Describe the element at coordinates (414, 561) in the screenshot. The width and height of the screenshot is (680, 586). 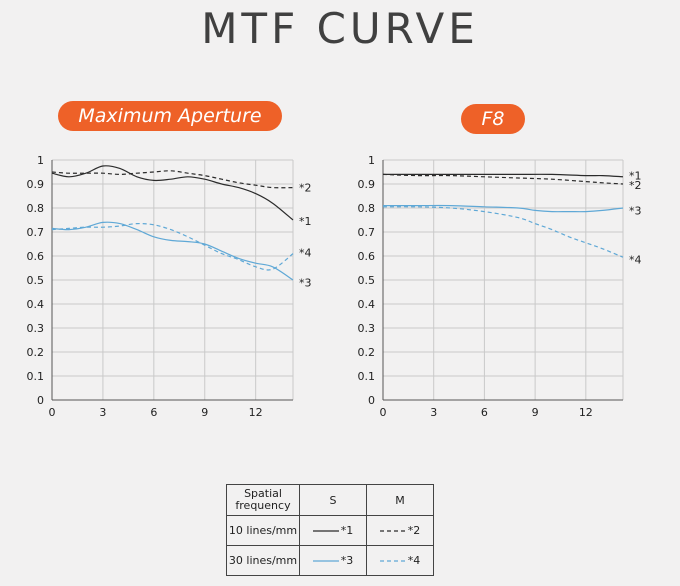
I see `legend-sample-label: *4` at that location.